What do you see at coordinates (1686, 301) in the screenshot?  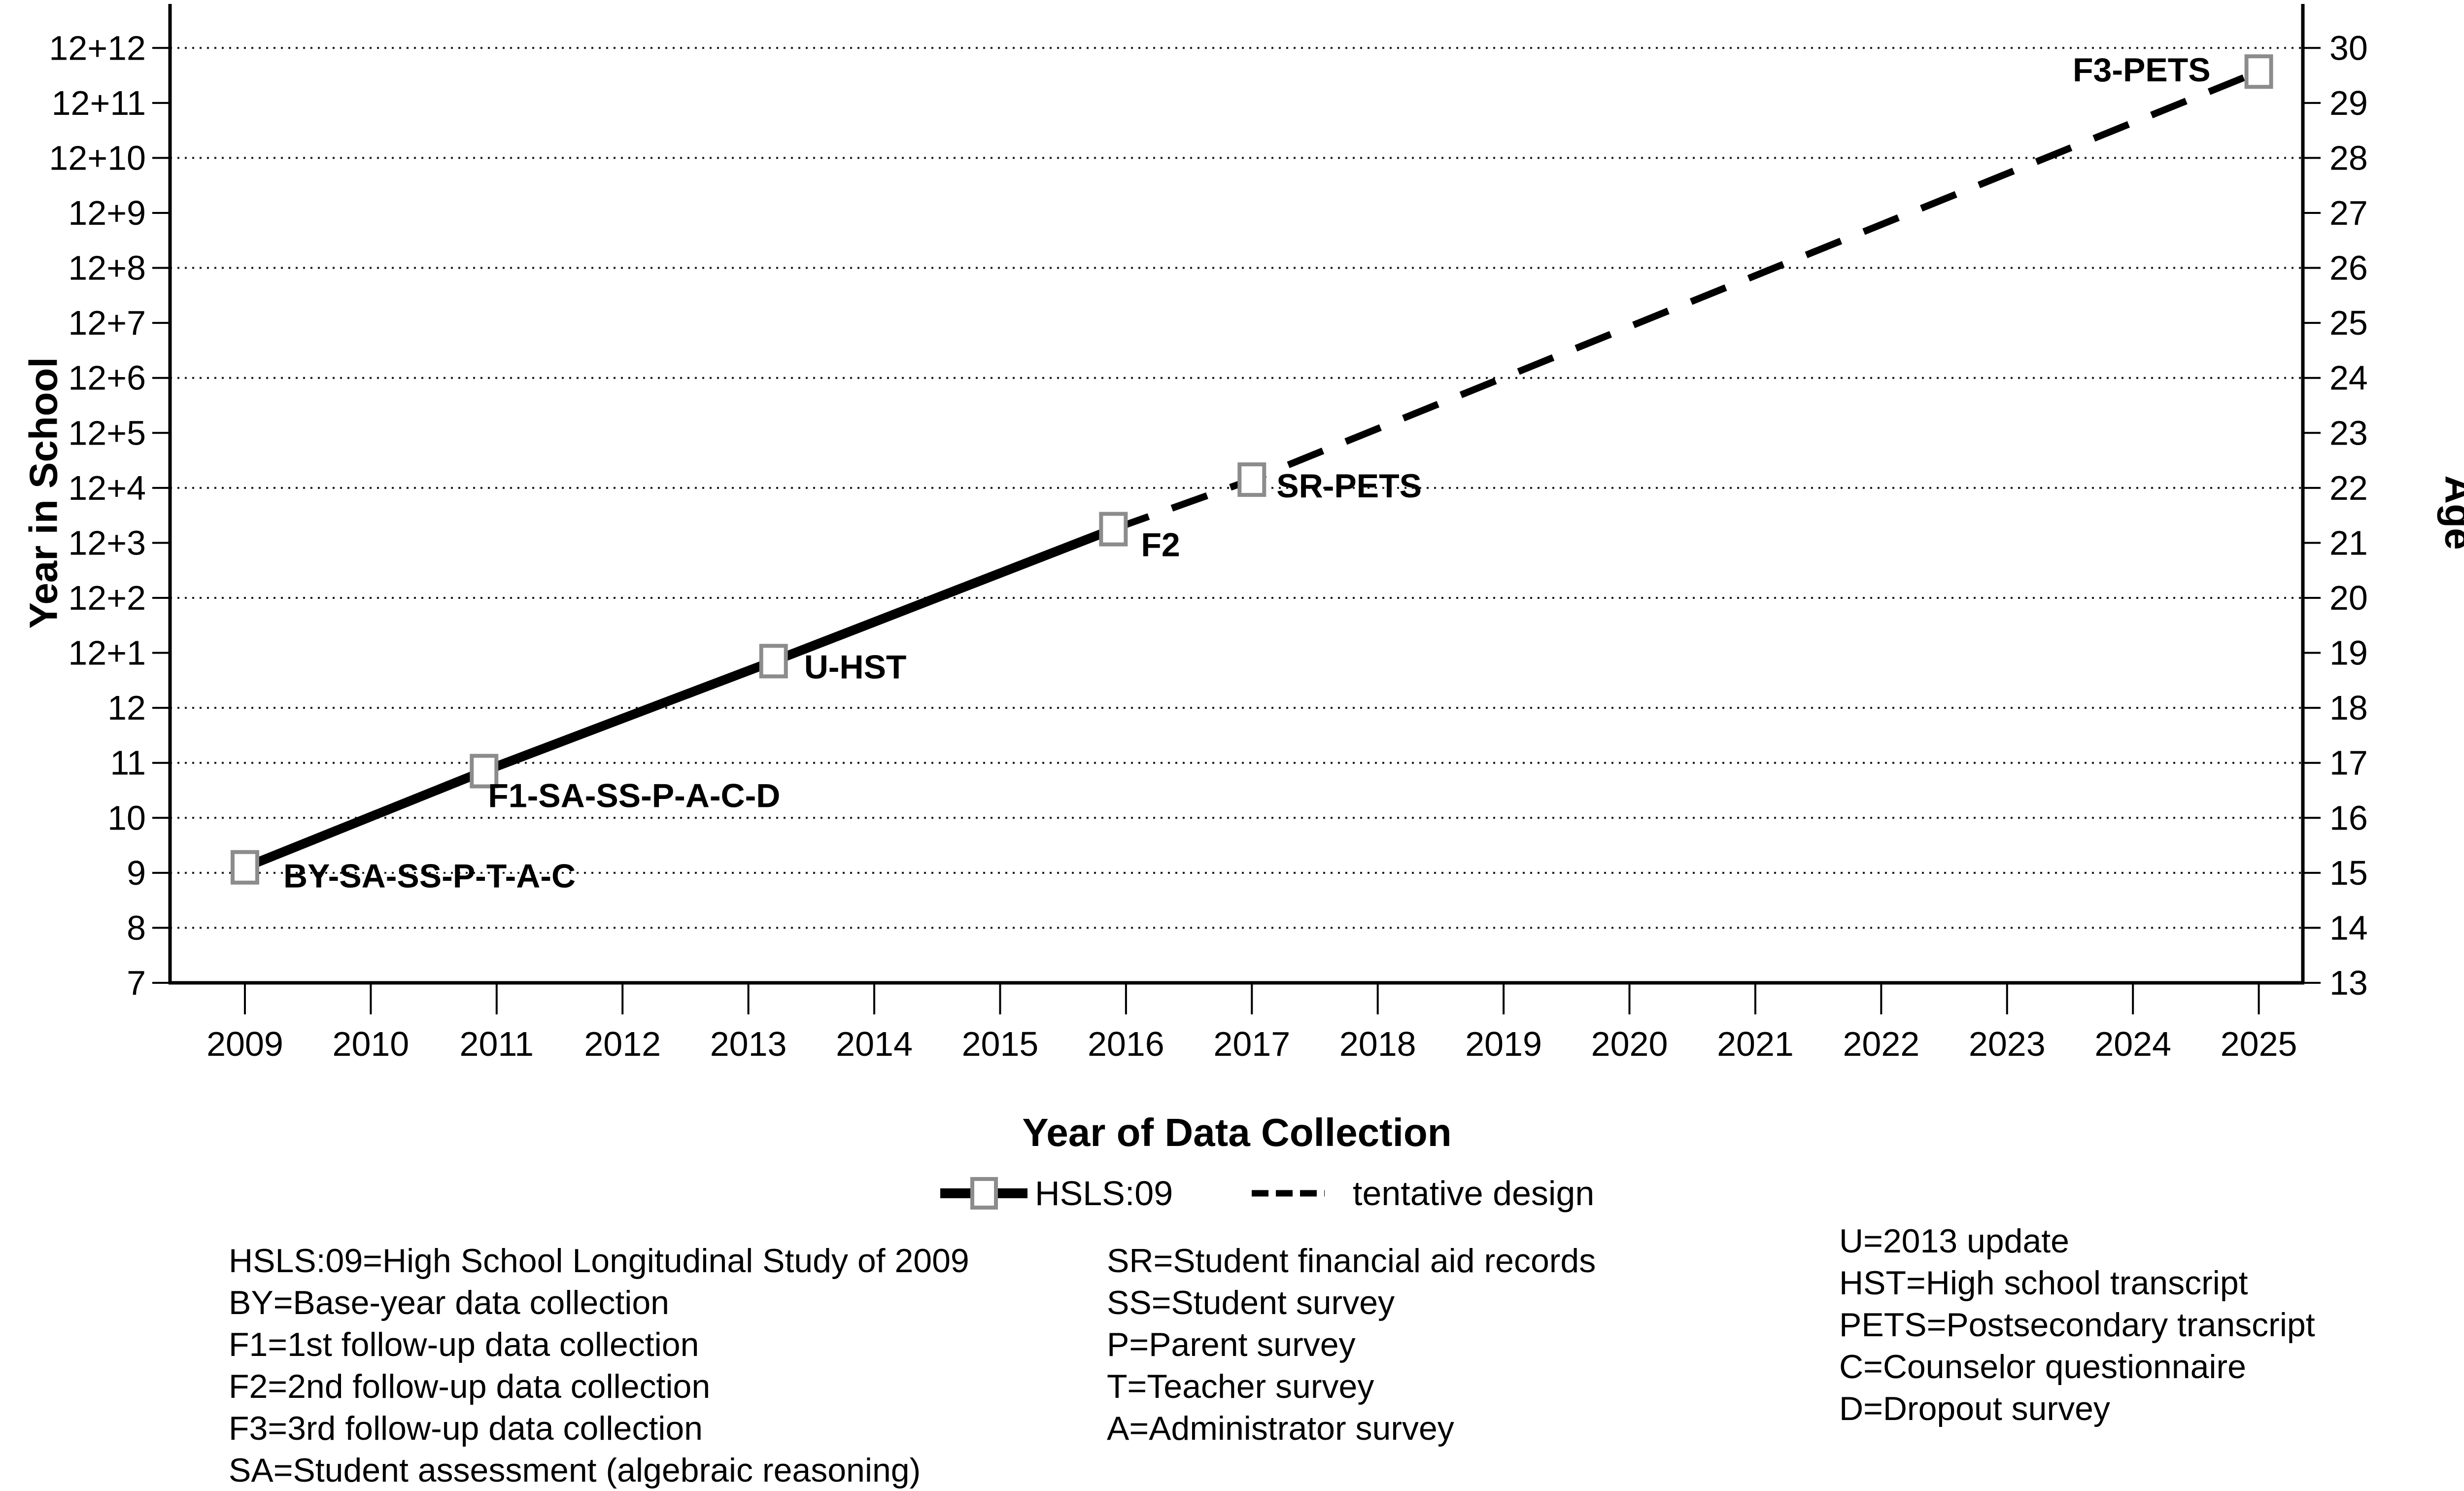 I see `series-line-tentative-design` at bounding box center [1686, 301].